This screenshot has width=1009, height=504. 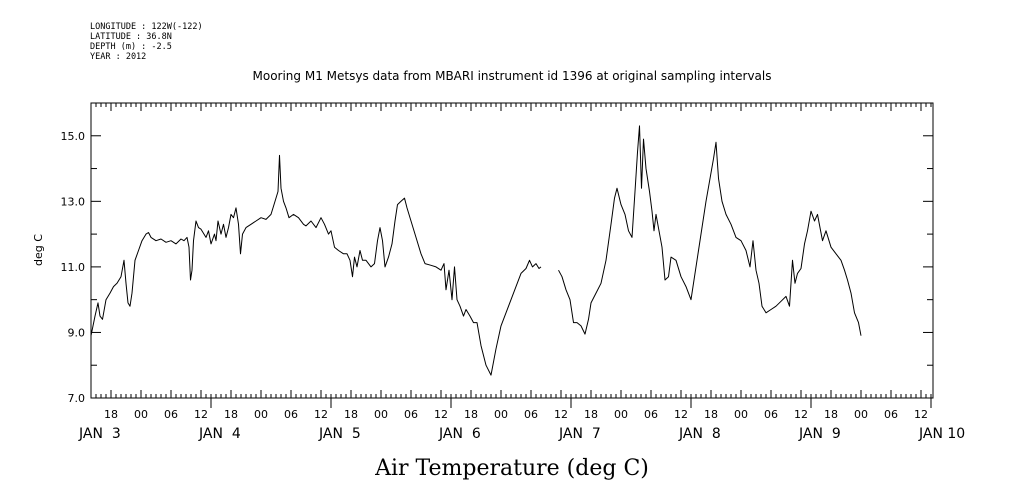 I want to click on day-label: JAN 8, so click(x=699, y=434).